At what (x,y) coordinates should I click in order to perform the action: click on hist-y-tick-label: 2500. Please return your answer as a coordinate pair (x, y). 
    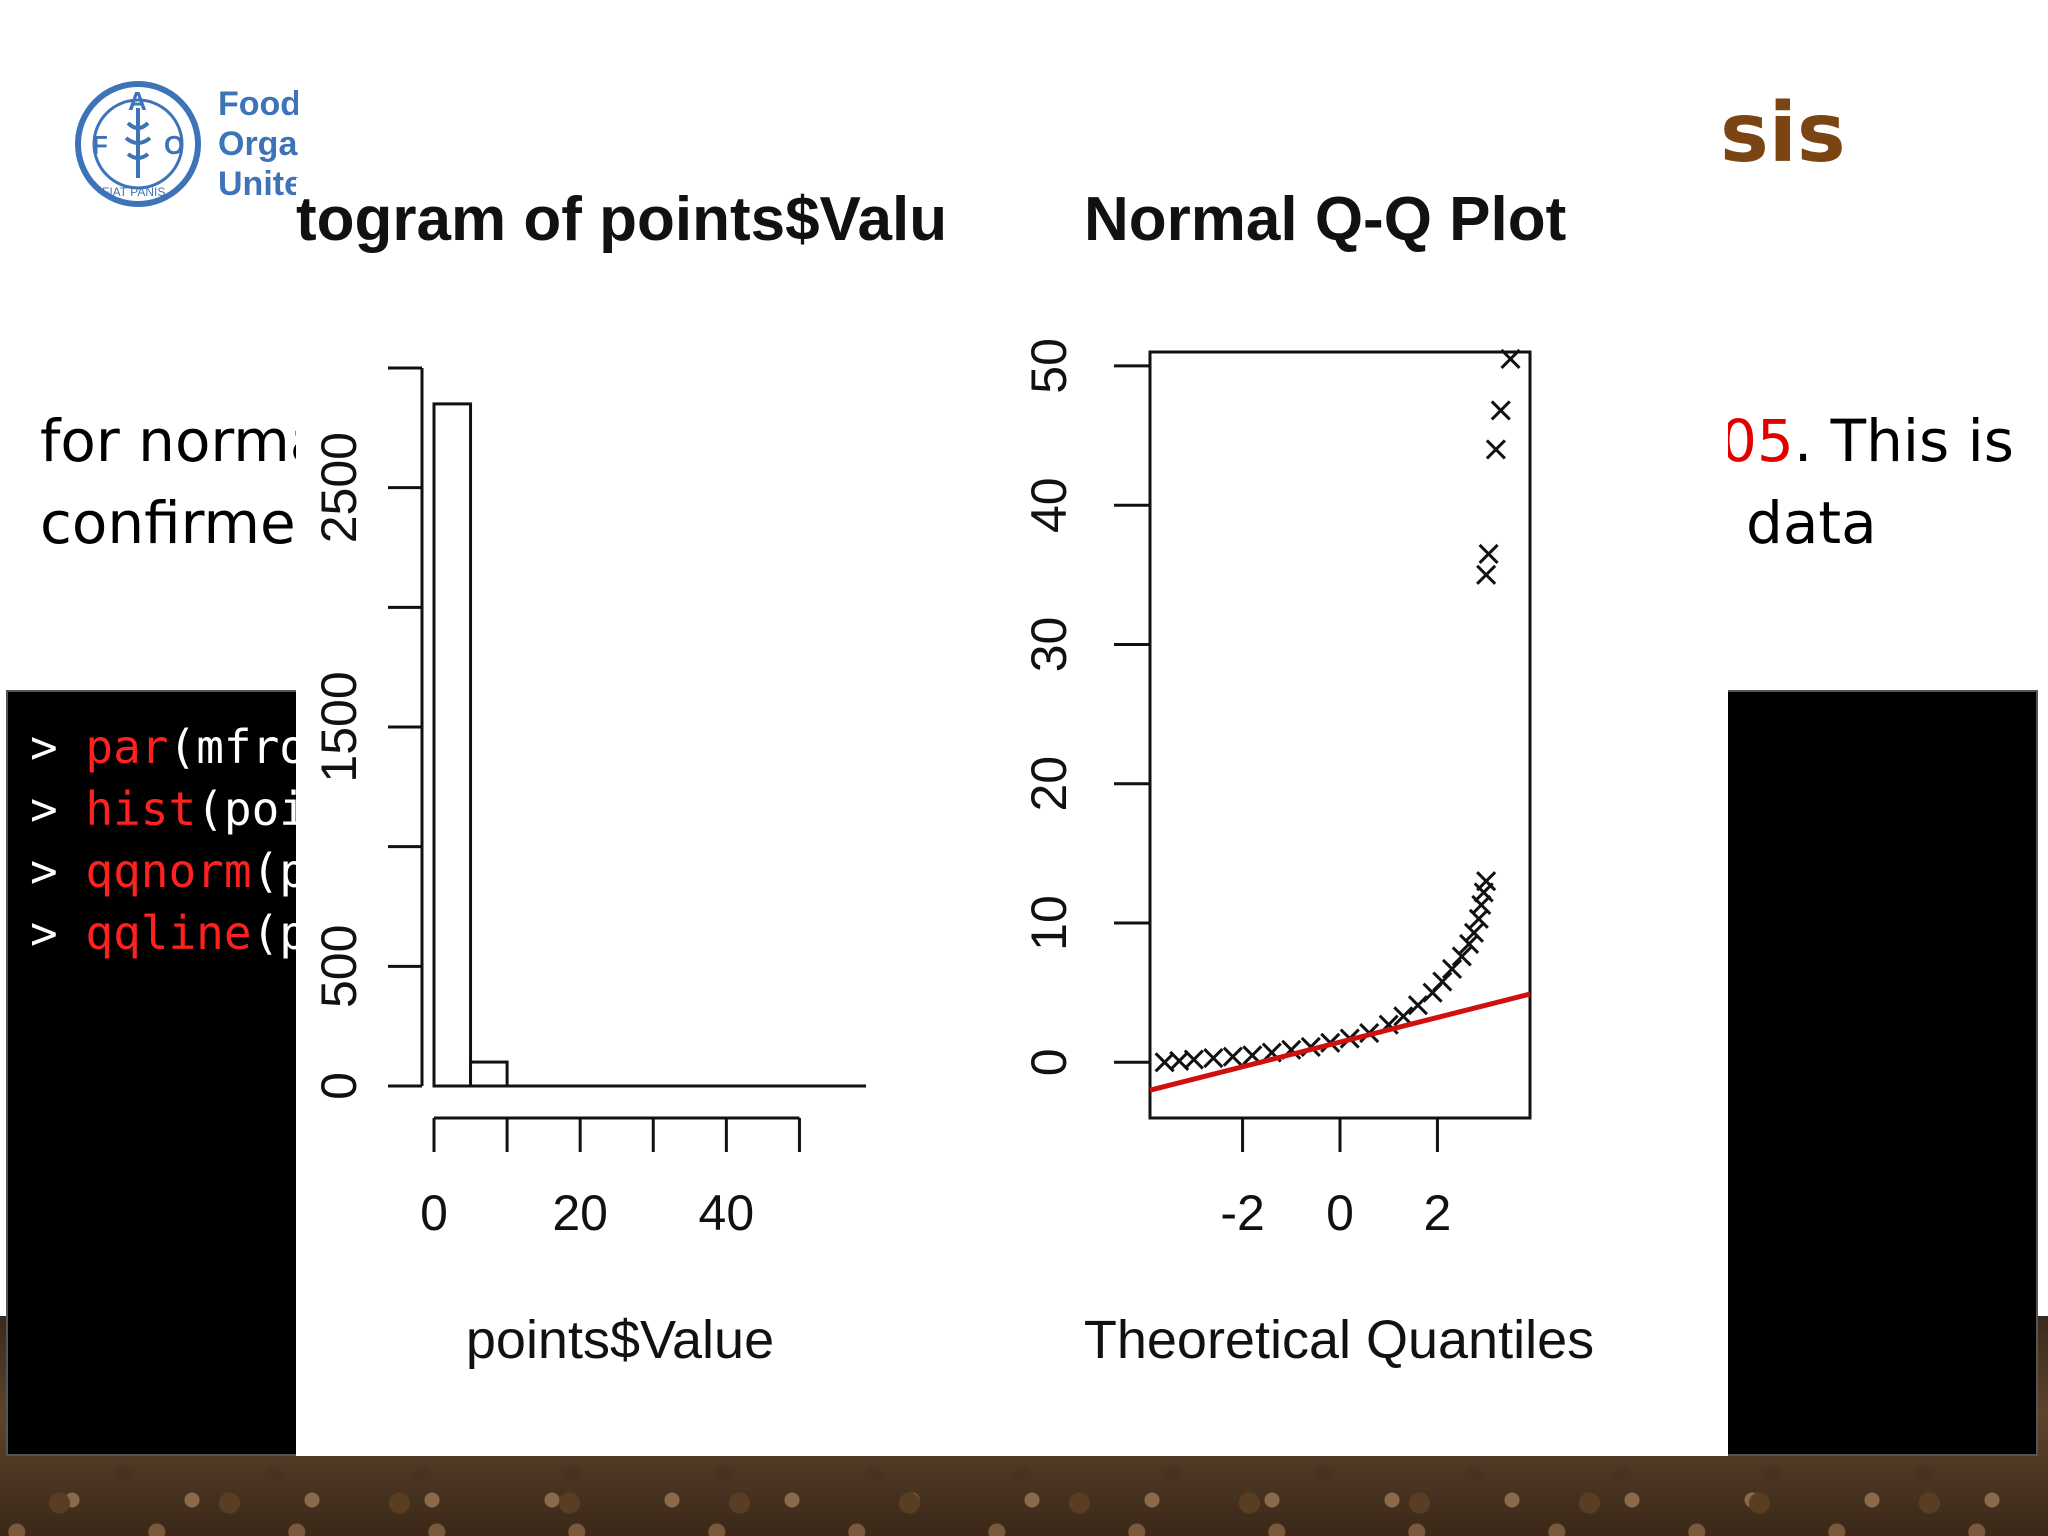
    Looking at the image, I should click on (339, 487).